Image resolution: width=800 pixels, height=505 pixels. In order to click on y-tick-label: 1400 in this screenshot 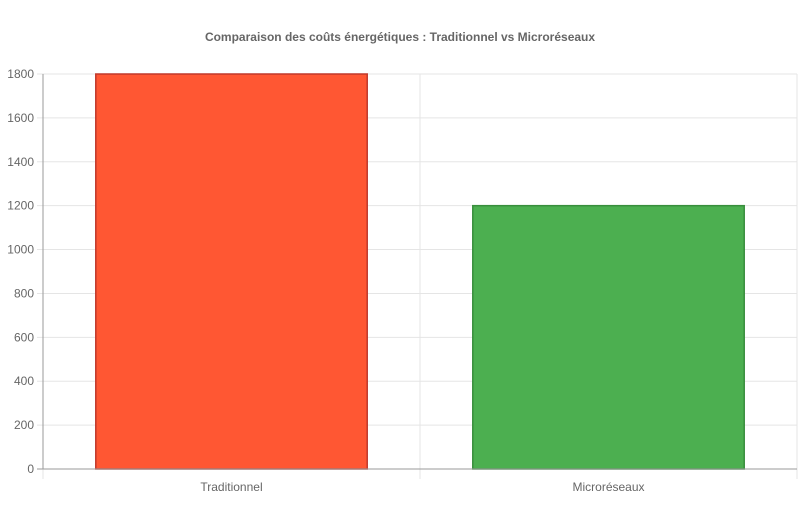, I will do `click(20, 162)`.